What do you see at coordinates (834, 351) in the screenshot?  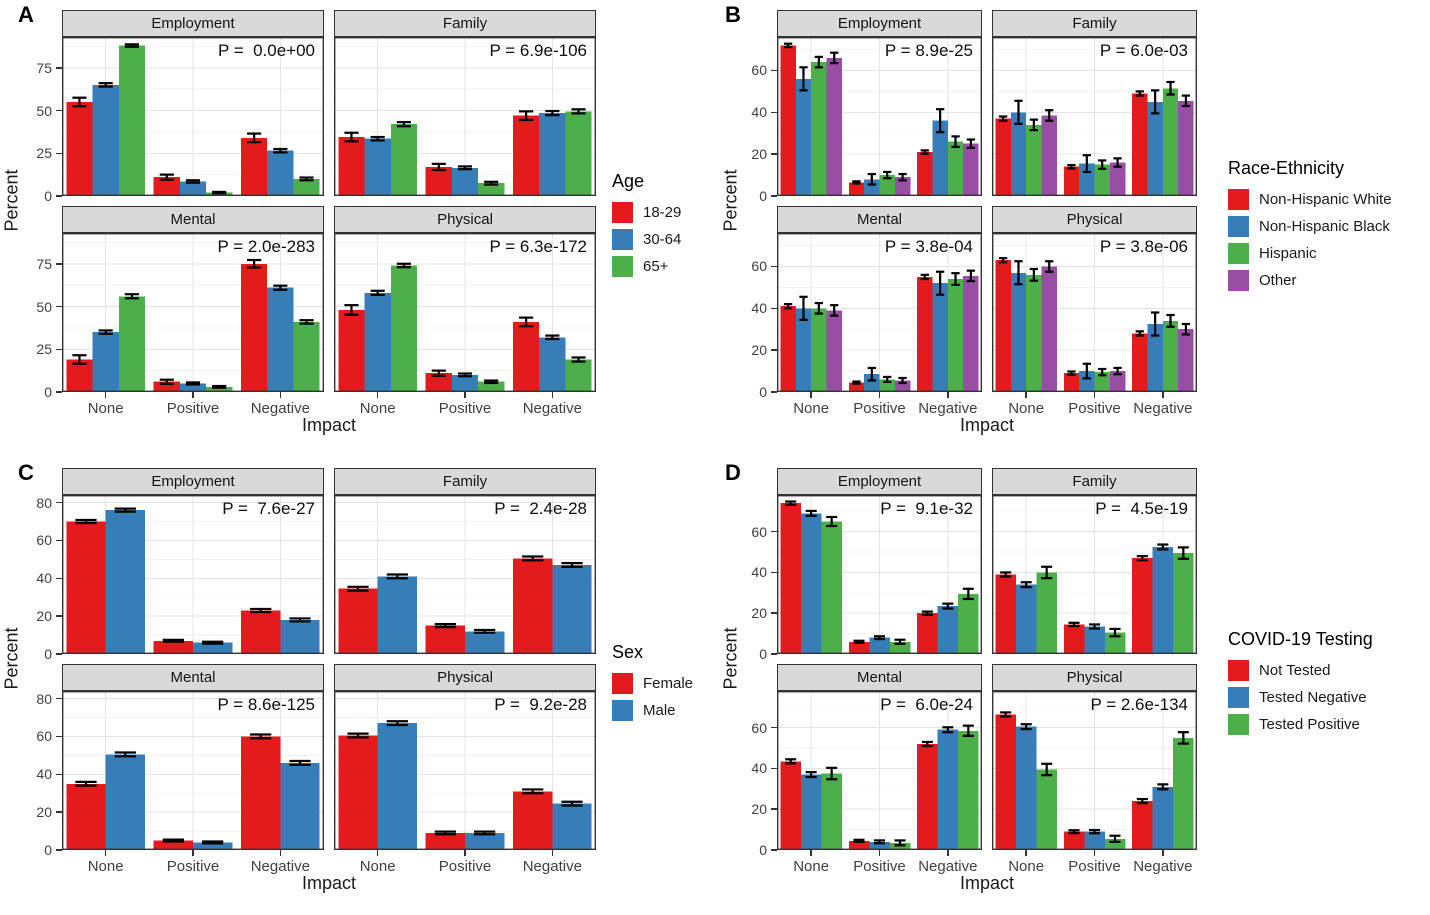 I see `bar-other-none` at bounding box center [834, 351].